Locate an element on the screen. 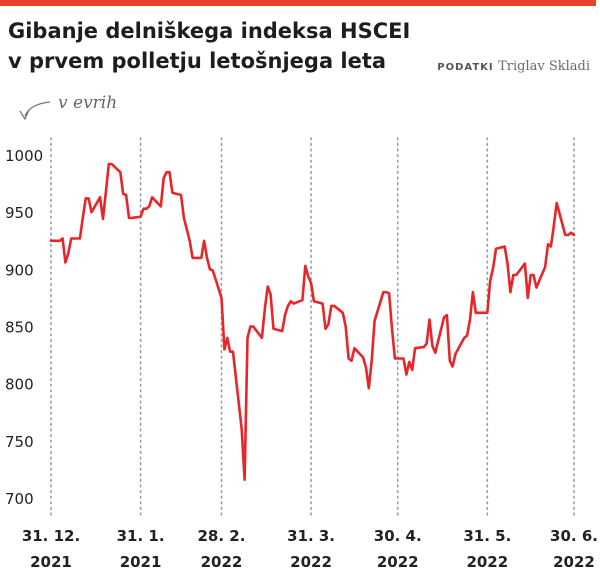 The image size is (600, 568). accent-top-bar is located at coordinates (298, 3).